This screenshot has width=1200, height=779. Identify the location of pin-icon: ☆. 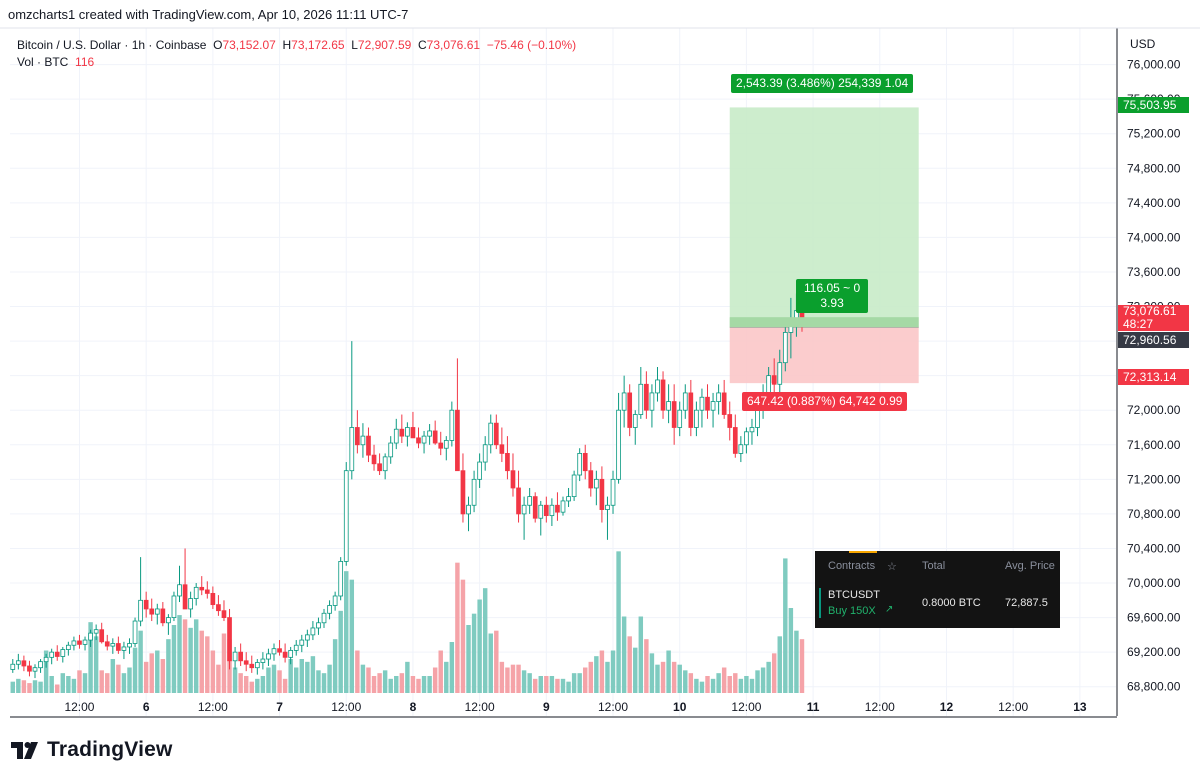
(892, 567).